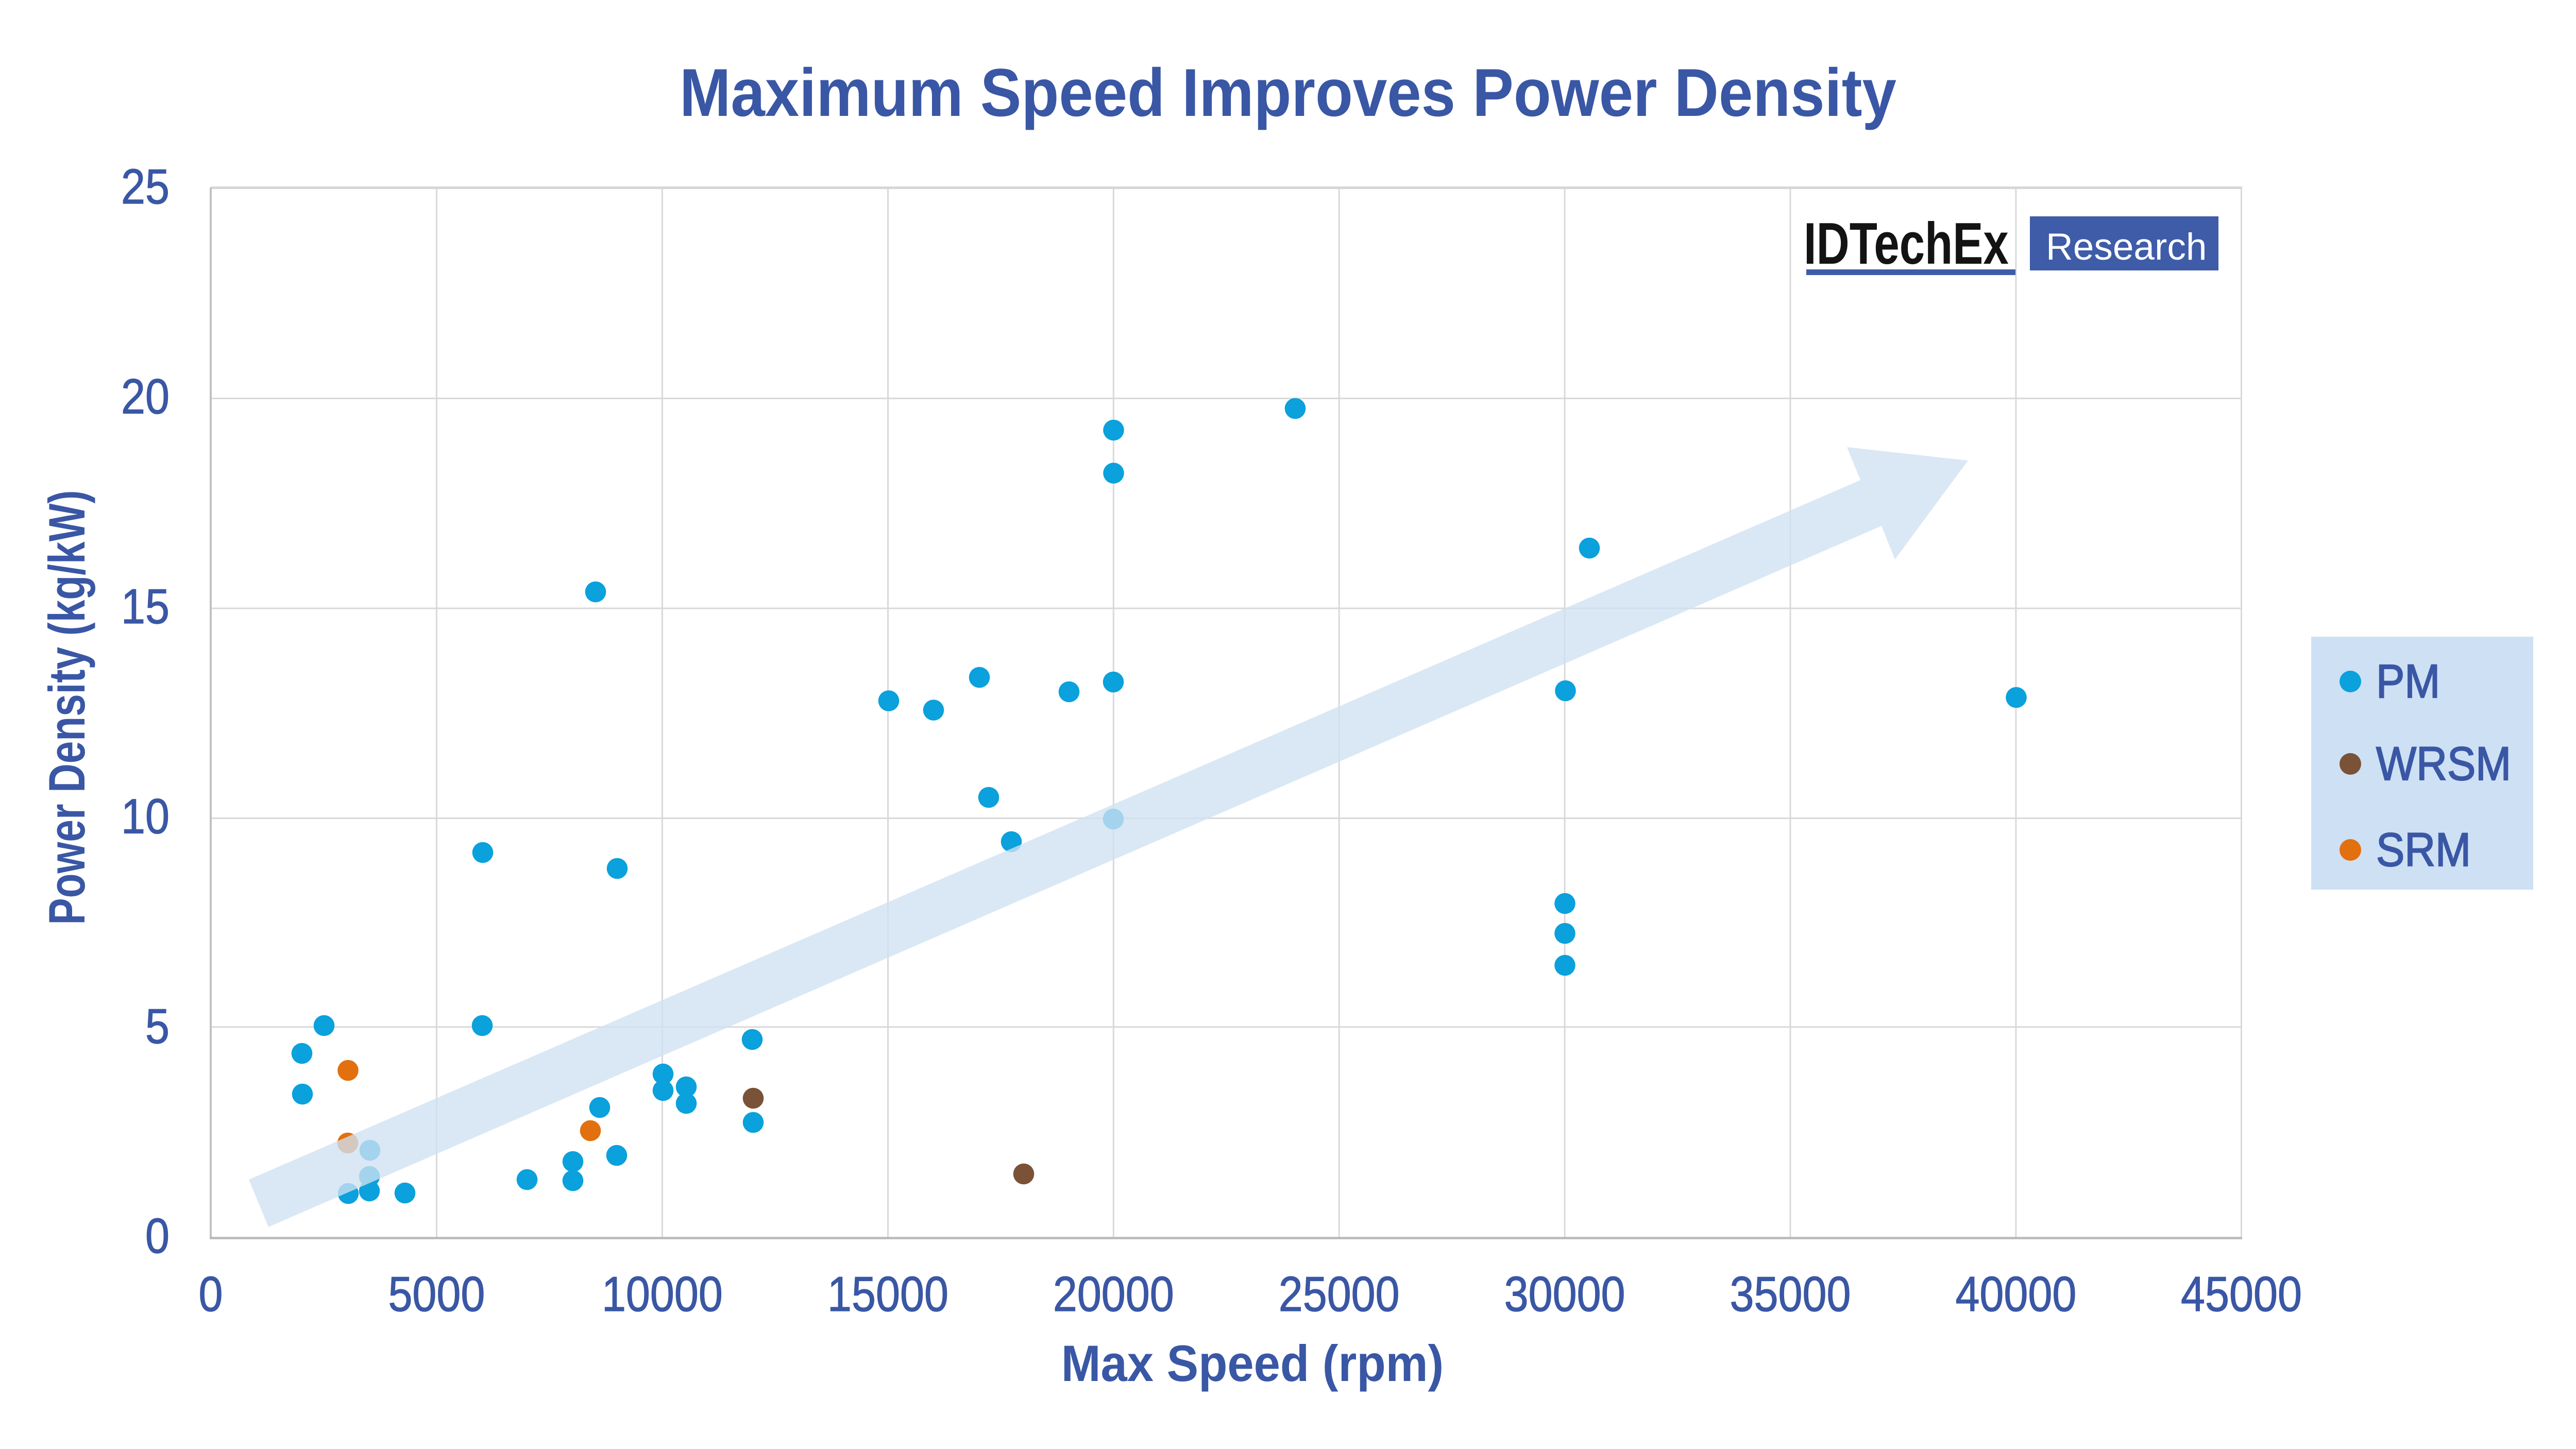 The image size is (2576, 1449). I want to click on svg-text: 20, so click(145, 397).